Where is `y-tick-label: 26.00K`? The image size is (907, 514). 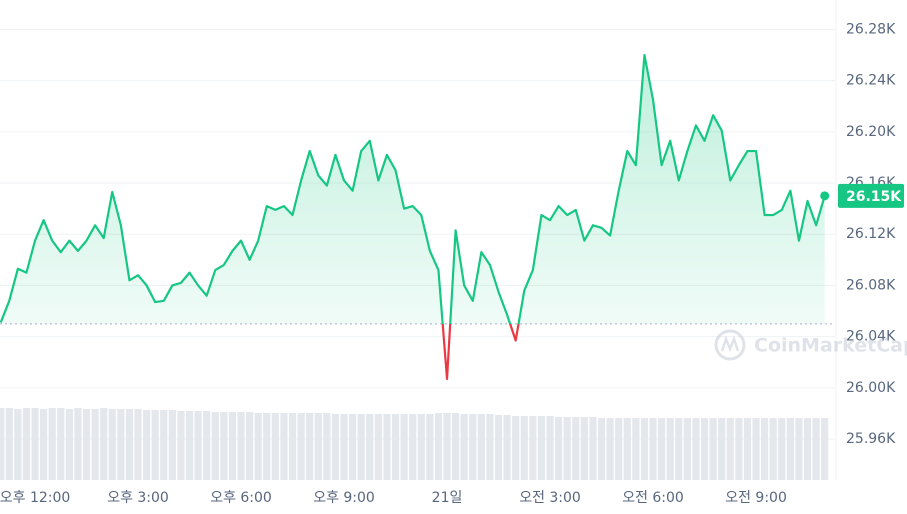
y-tick-label: 26.00K is located at coordinates (871, 388).